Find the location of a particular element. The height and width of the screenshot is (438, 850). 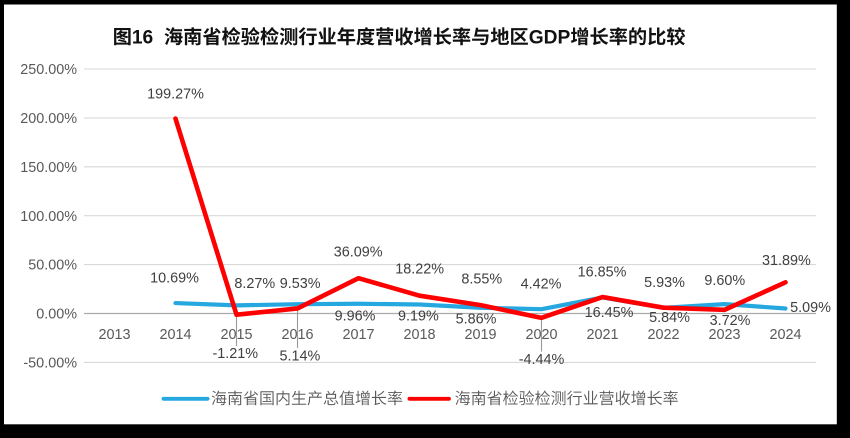

svg-text: 10.69% is located at coordinates (174, 279).